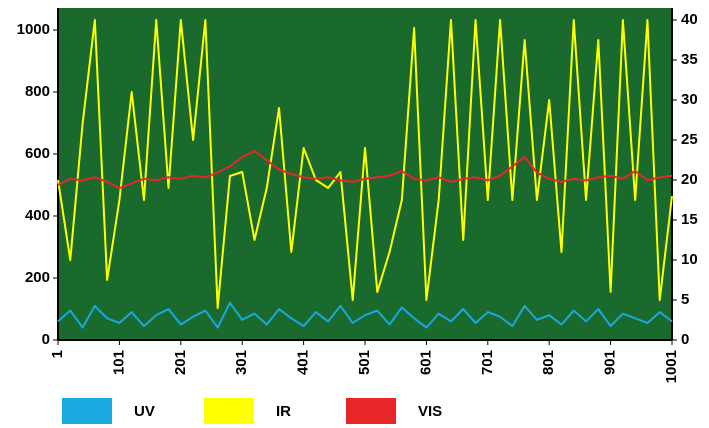 The height and width of the screenshot is (428, 709). I want to click on legend-label: IR, so click(283, 411).